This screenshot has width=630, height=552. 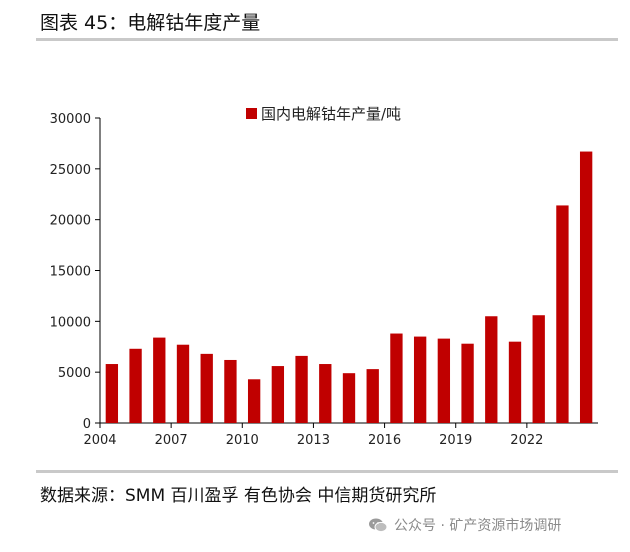 I want to click on bar-2013, so click(x=325, y=393).